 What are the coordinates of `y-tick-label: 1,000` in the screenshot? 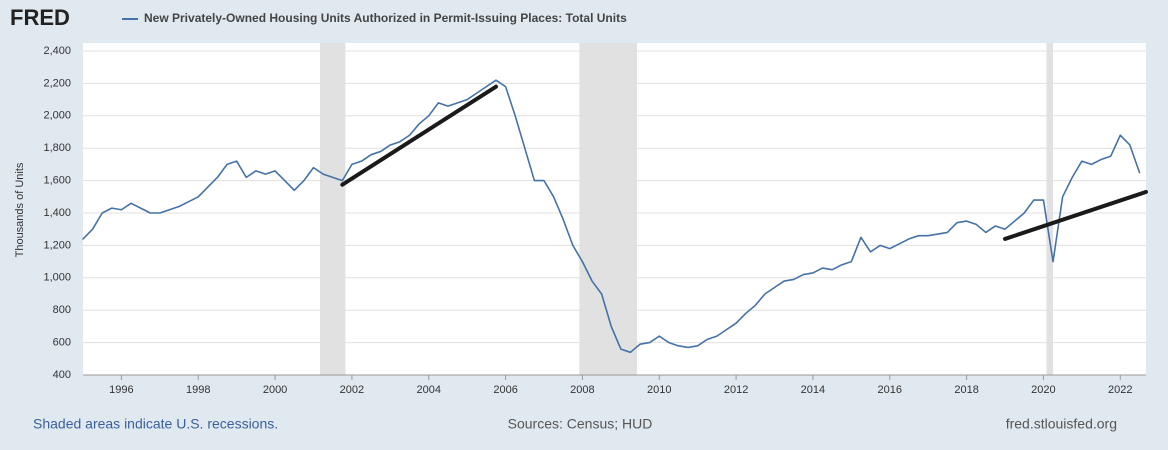 It's located at (57, 278).